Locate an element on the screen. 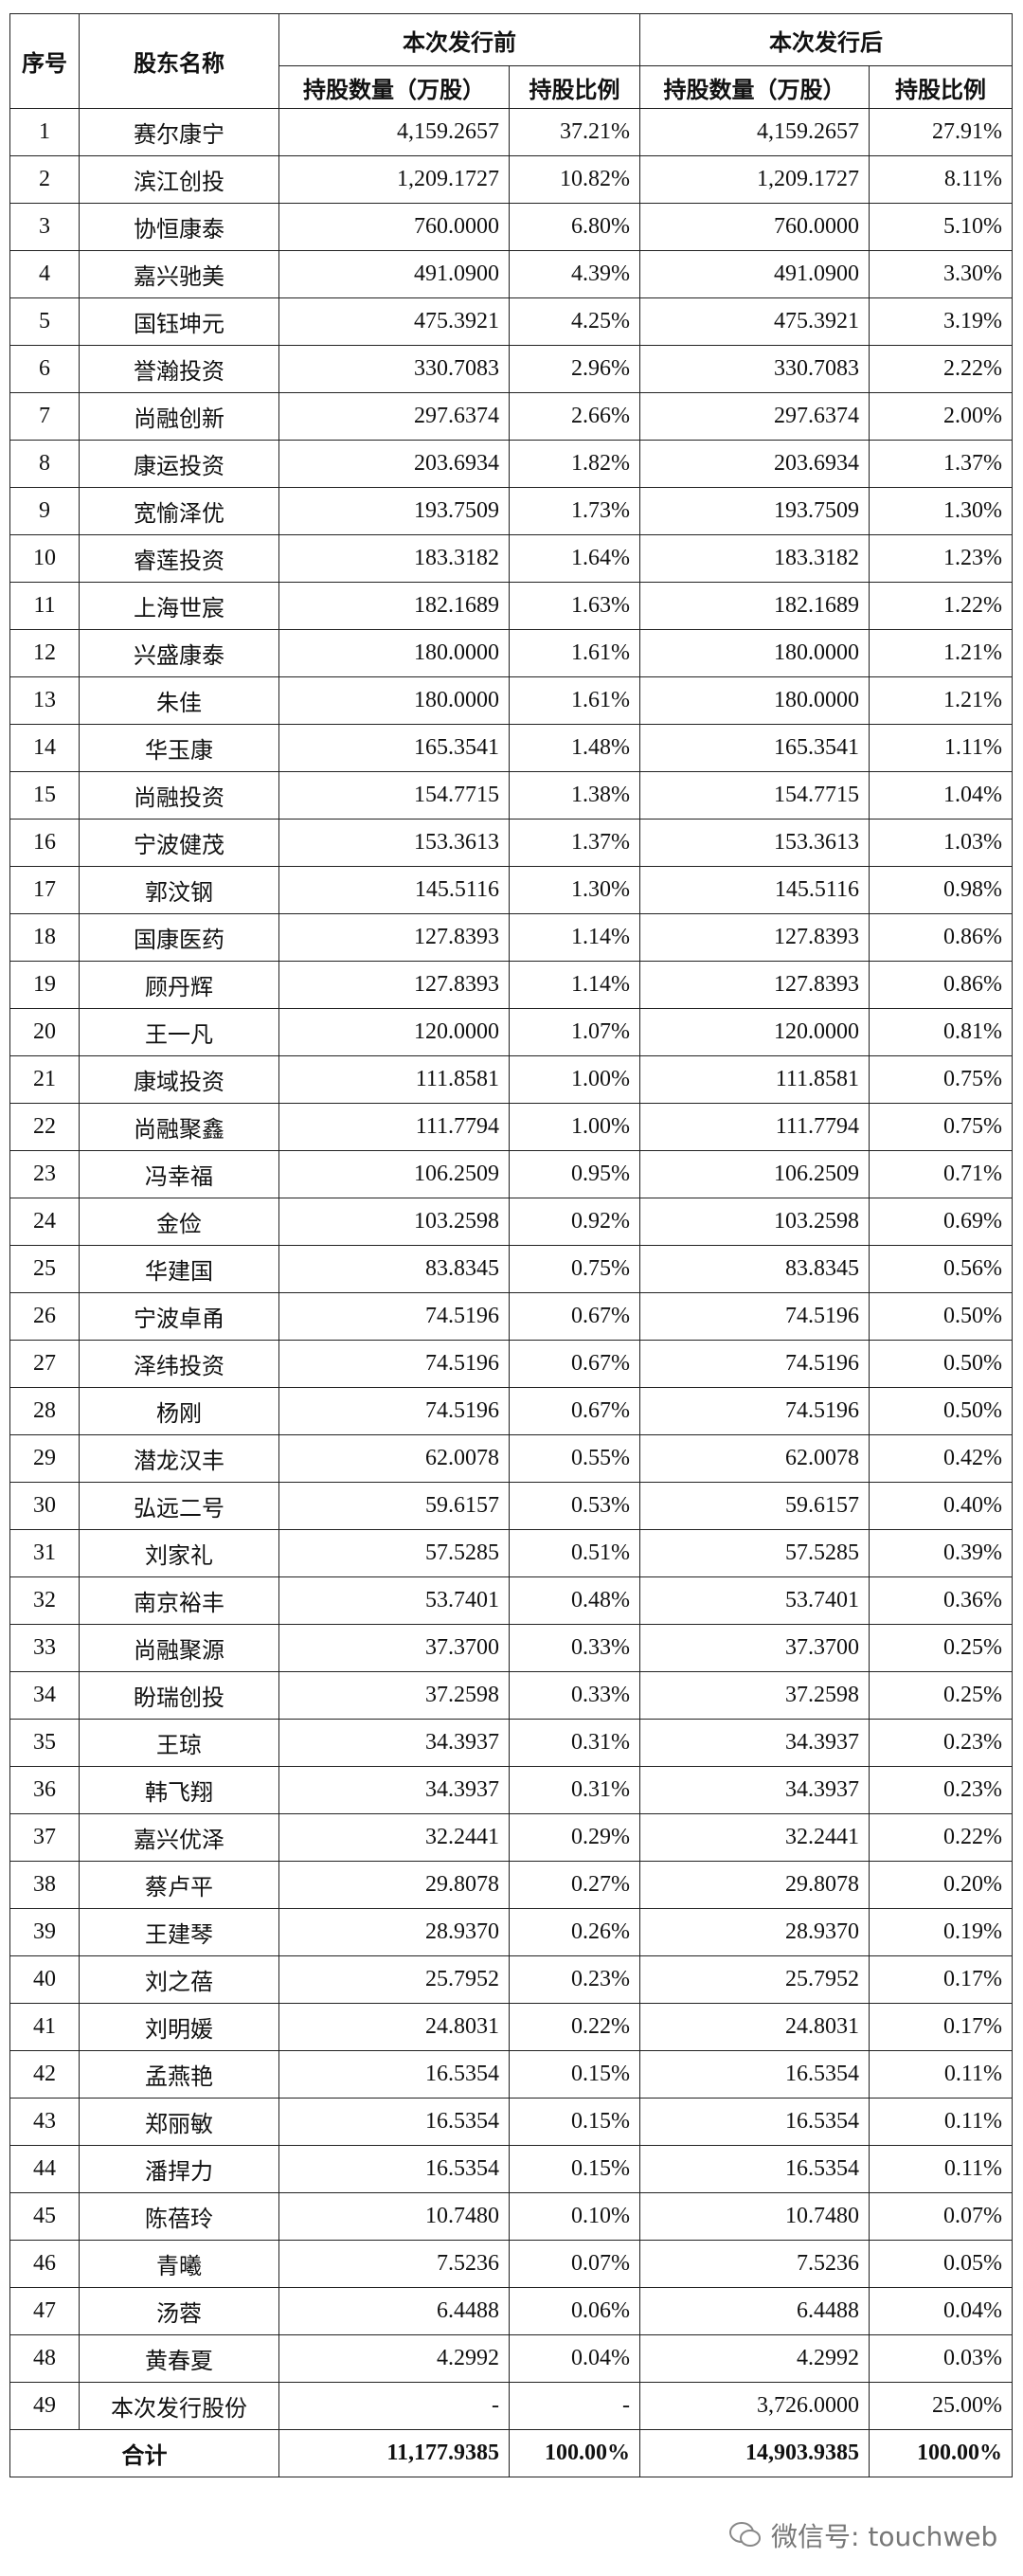  table-cell: 4 is located at coordinates (44, 274).